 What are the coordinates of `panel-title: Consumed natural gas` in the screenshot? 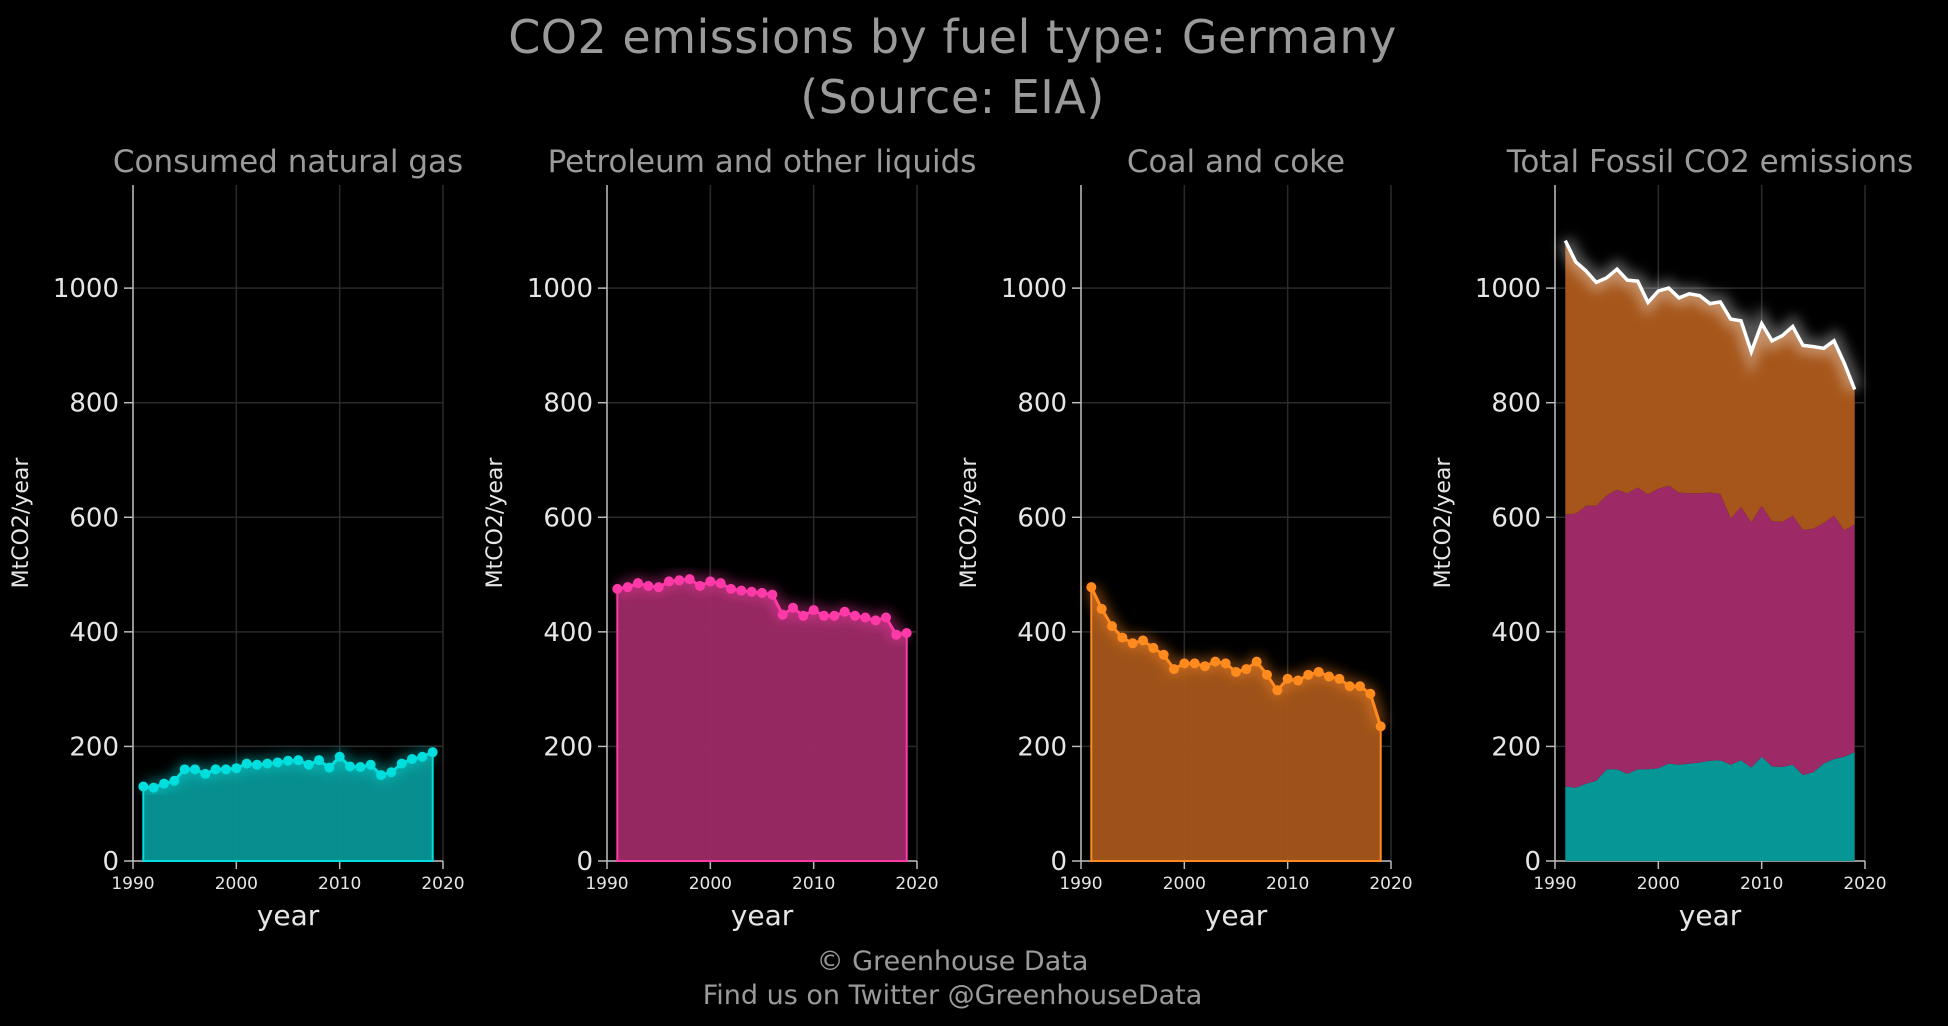 It's located at (288, 162).